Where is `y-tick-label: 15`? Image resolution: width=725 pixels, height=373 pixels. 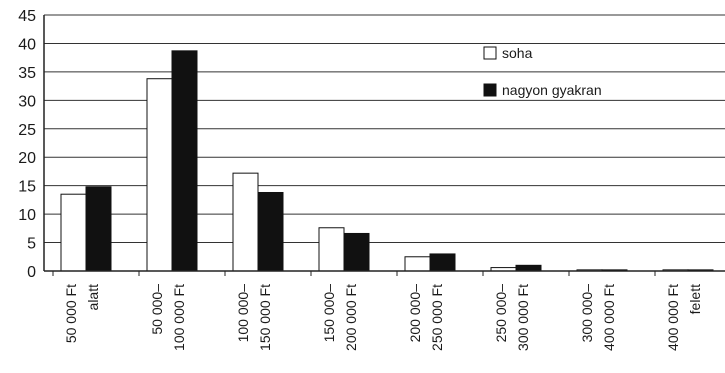 y-tick-label: 15 is located at coordinates (27, 187).